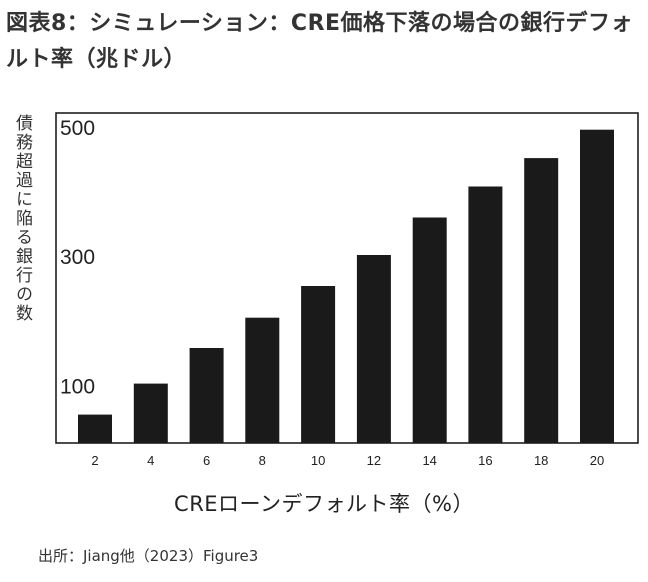 This screenshot has width=648, height=582. What do you see at coordinates (94, 460) in the screenshot?
I see `x-tick-label: 2` at bounding box center [94, 460].